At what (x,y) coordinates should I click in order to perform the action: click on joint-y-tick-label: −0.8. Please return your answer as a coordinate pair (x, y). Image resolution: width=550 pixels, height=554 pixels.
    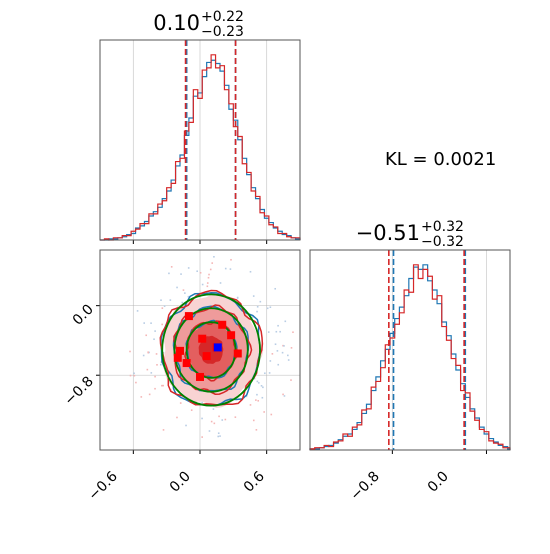
    Looking at the image, I should click on (78, 391).